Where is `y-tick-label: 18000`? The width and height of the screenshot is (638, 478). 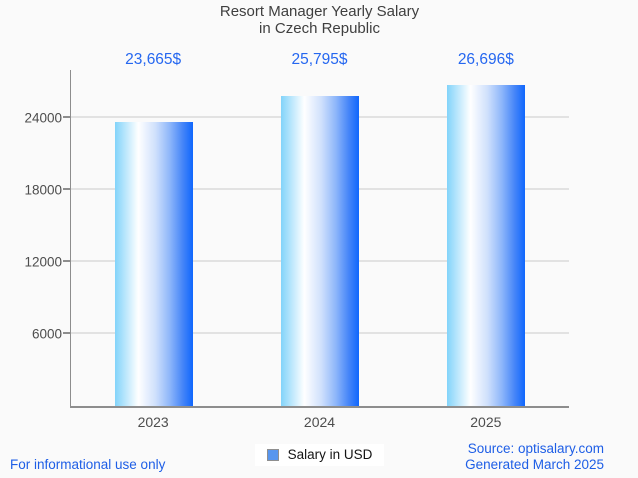 y-tick-label: 18000 is located at coordinates (43, 190).